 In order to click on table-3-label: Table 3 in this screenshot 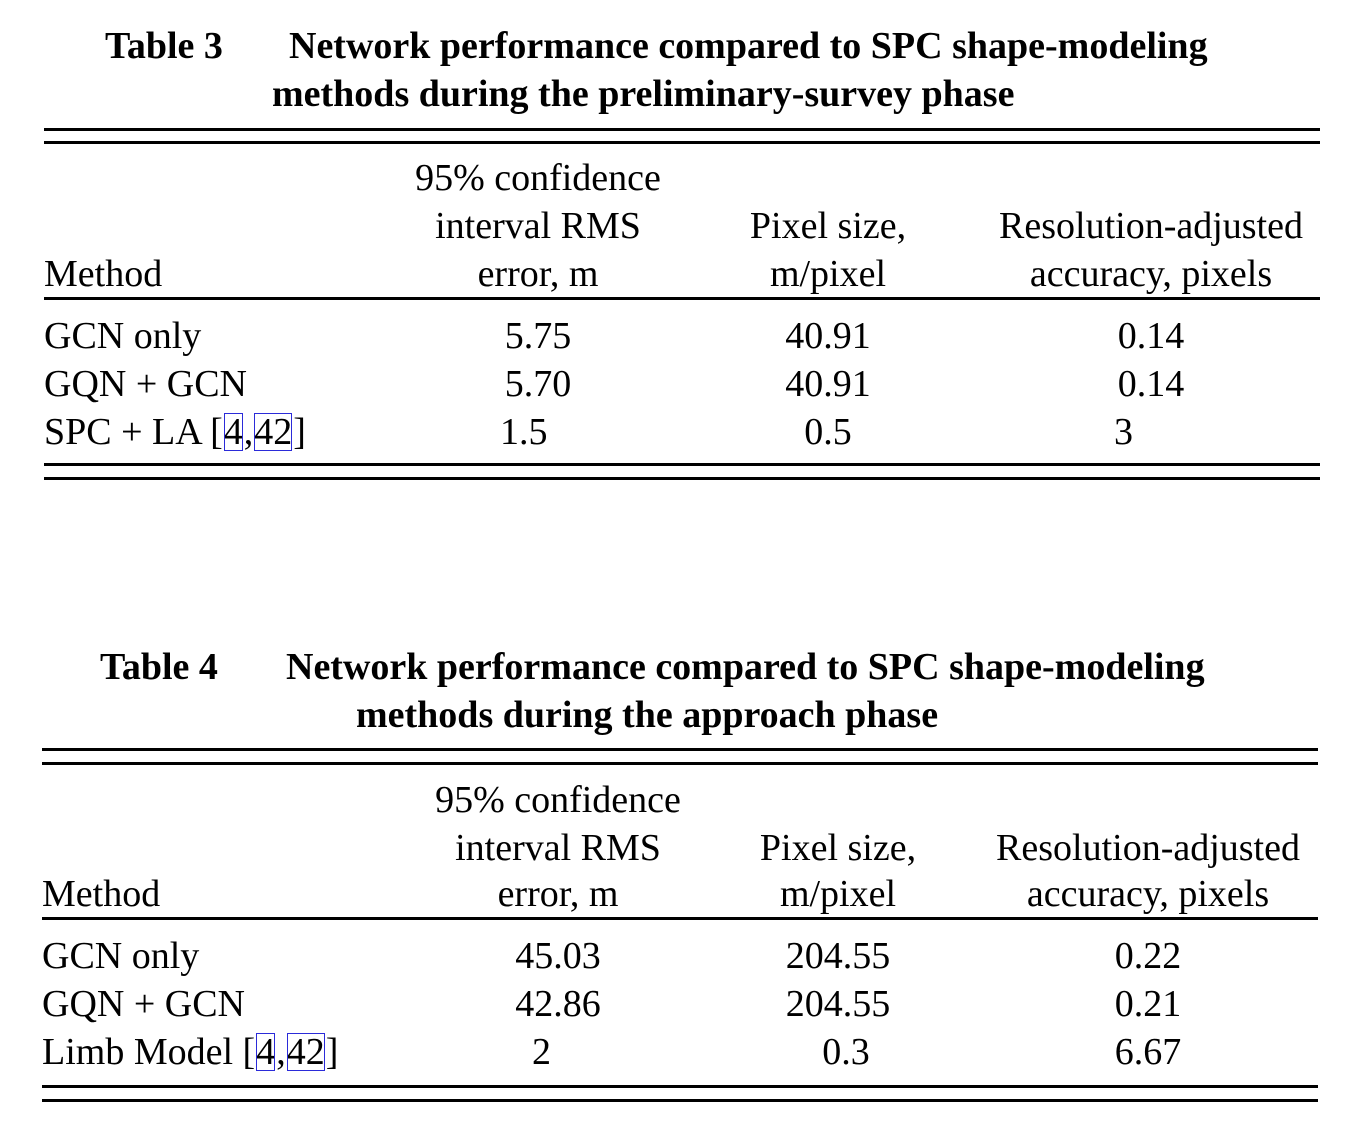, I will do `click(164, 46)`.